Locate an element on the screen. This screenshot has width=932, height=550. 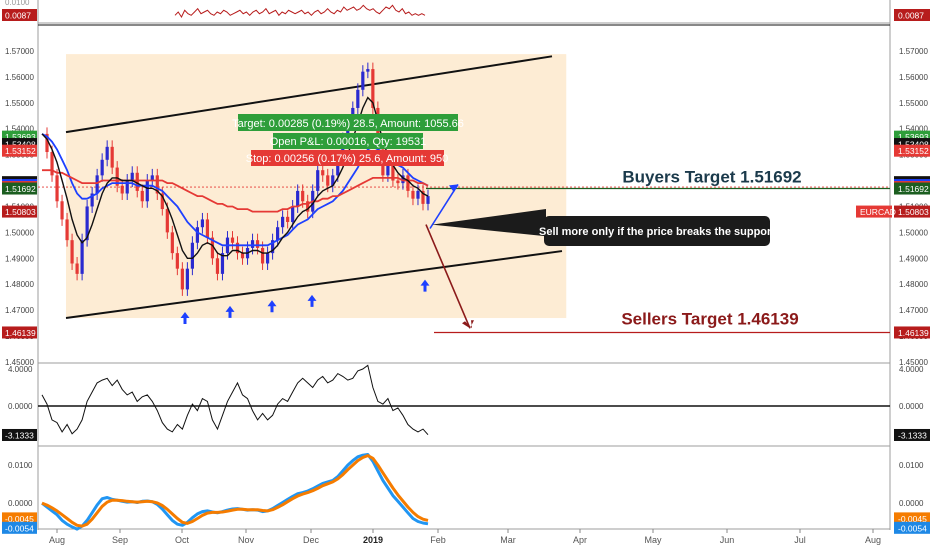
osc2-label-left: -0.0045 is located at coordinates (19, 518).